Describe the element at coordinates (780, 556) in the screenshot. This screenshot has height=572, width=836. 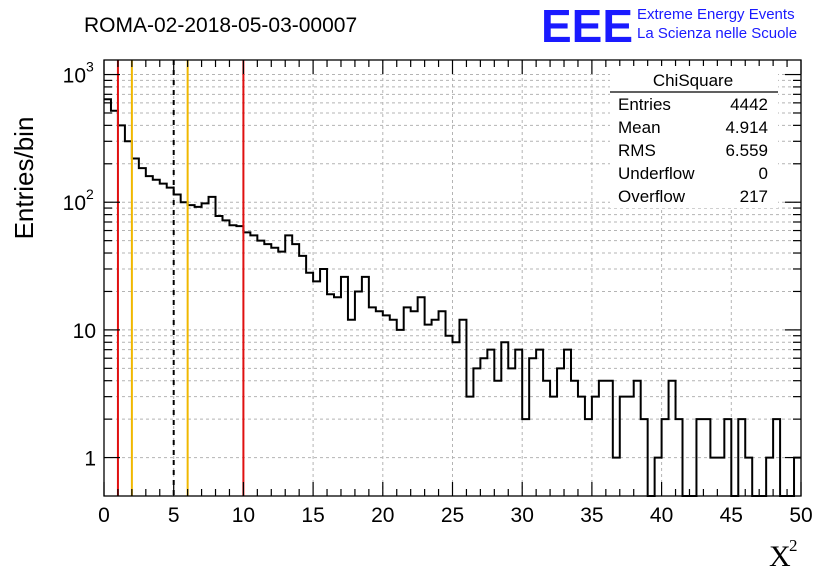
I see `x-axis-label-base: X` at that location.